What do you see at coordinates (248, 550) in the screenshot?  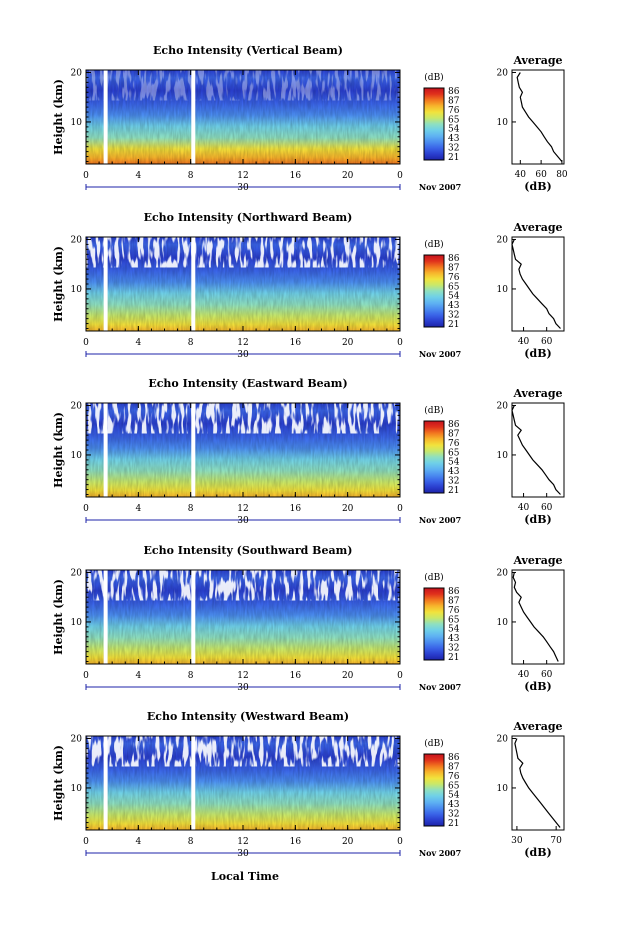 I see `panel-title: Echo Intensity (Southward Beam)` at bounding box center [248, 550].